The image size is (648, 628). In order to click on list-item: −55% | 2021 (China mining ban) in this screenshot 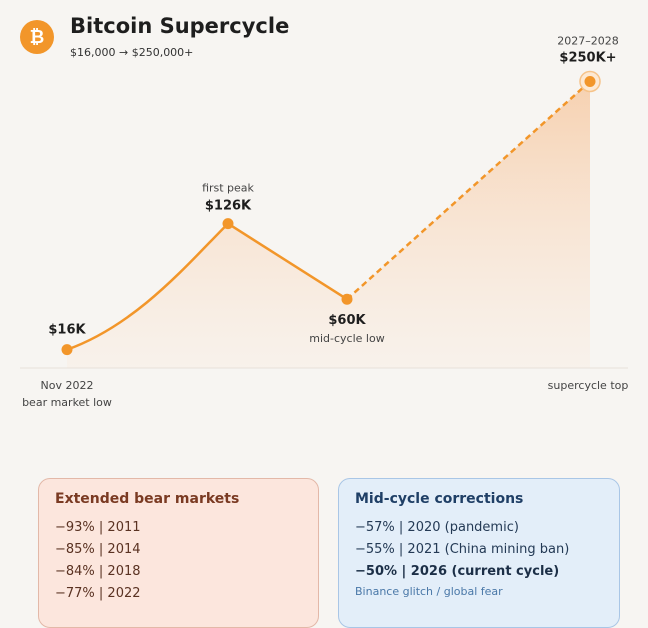, I will do `click(462, 549)`.